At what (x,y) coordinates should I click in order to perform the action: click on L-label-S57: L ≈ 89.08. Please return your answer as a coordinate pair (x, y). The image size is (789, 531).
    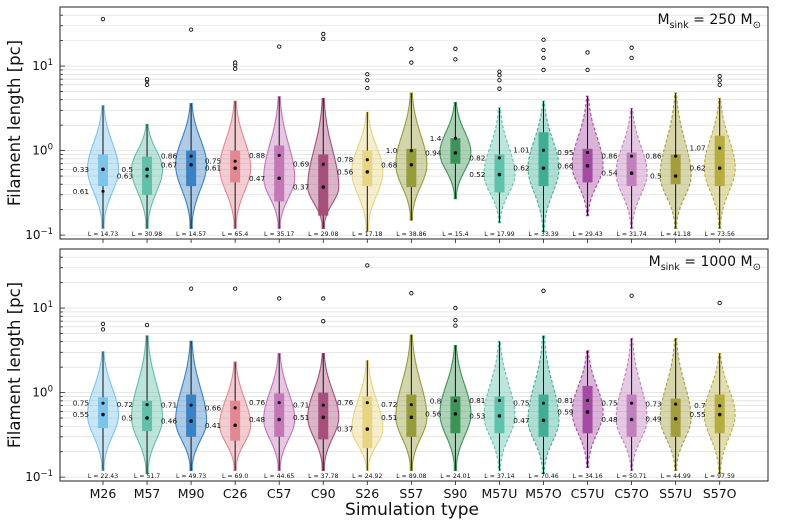
    Looking at the image, I should click on (411, 476).